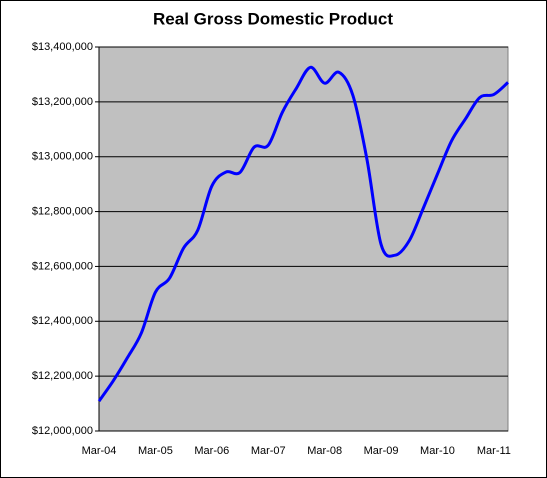 This screenshot has width=547, height=478. What do you see at coordinates (62, 321) in the screenshot?
I see `y-tick-label: $12,400,000` at bounding box center [62, 321].